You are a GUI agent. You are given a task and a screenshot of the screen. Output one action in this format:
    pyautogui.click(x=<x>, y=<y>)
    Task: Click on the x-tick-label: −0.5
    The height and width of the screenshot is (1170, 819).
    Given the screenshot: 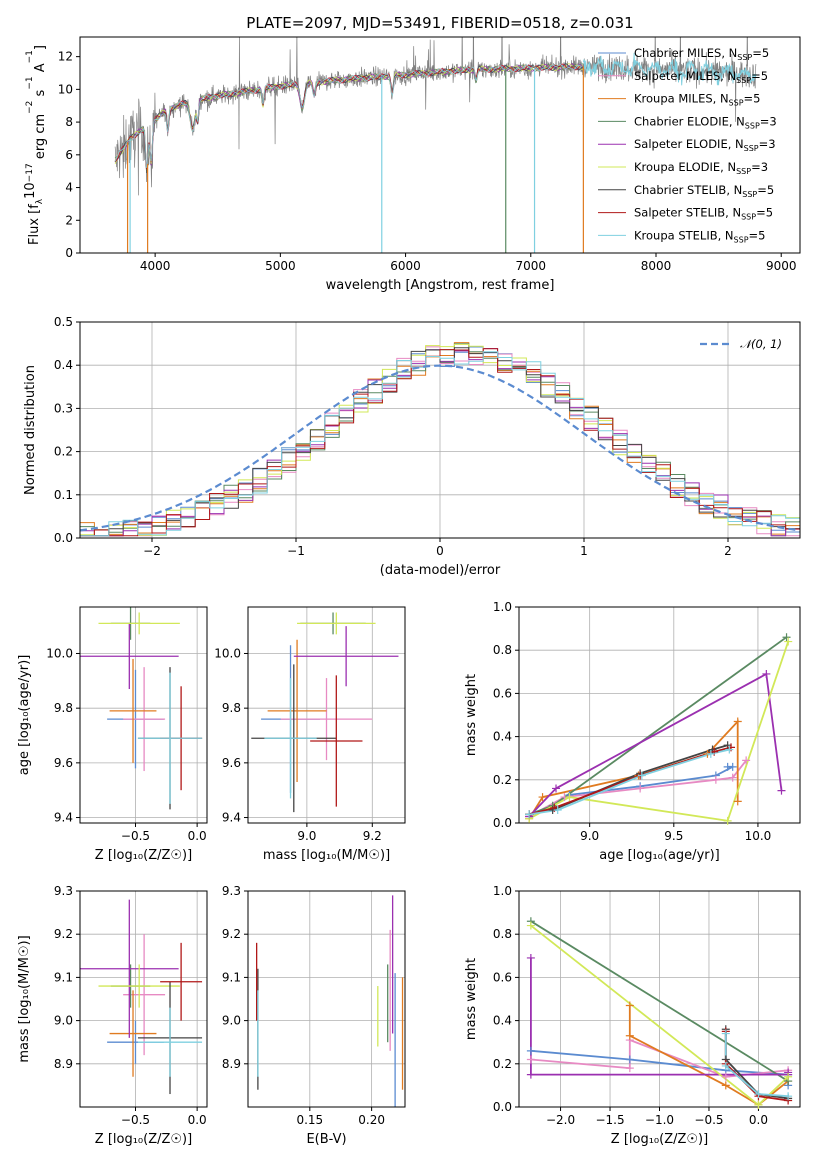 What is the action you would take?
    pyautogui.click(x=708, y=1120)
    